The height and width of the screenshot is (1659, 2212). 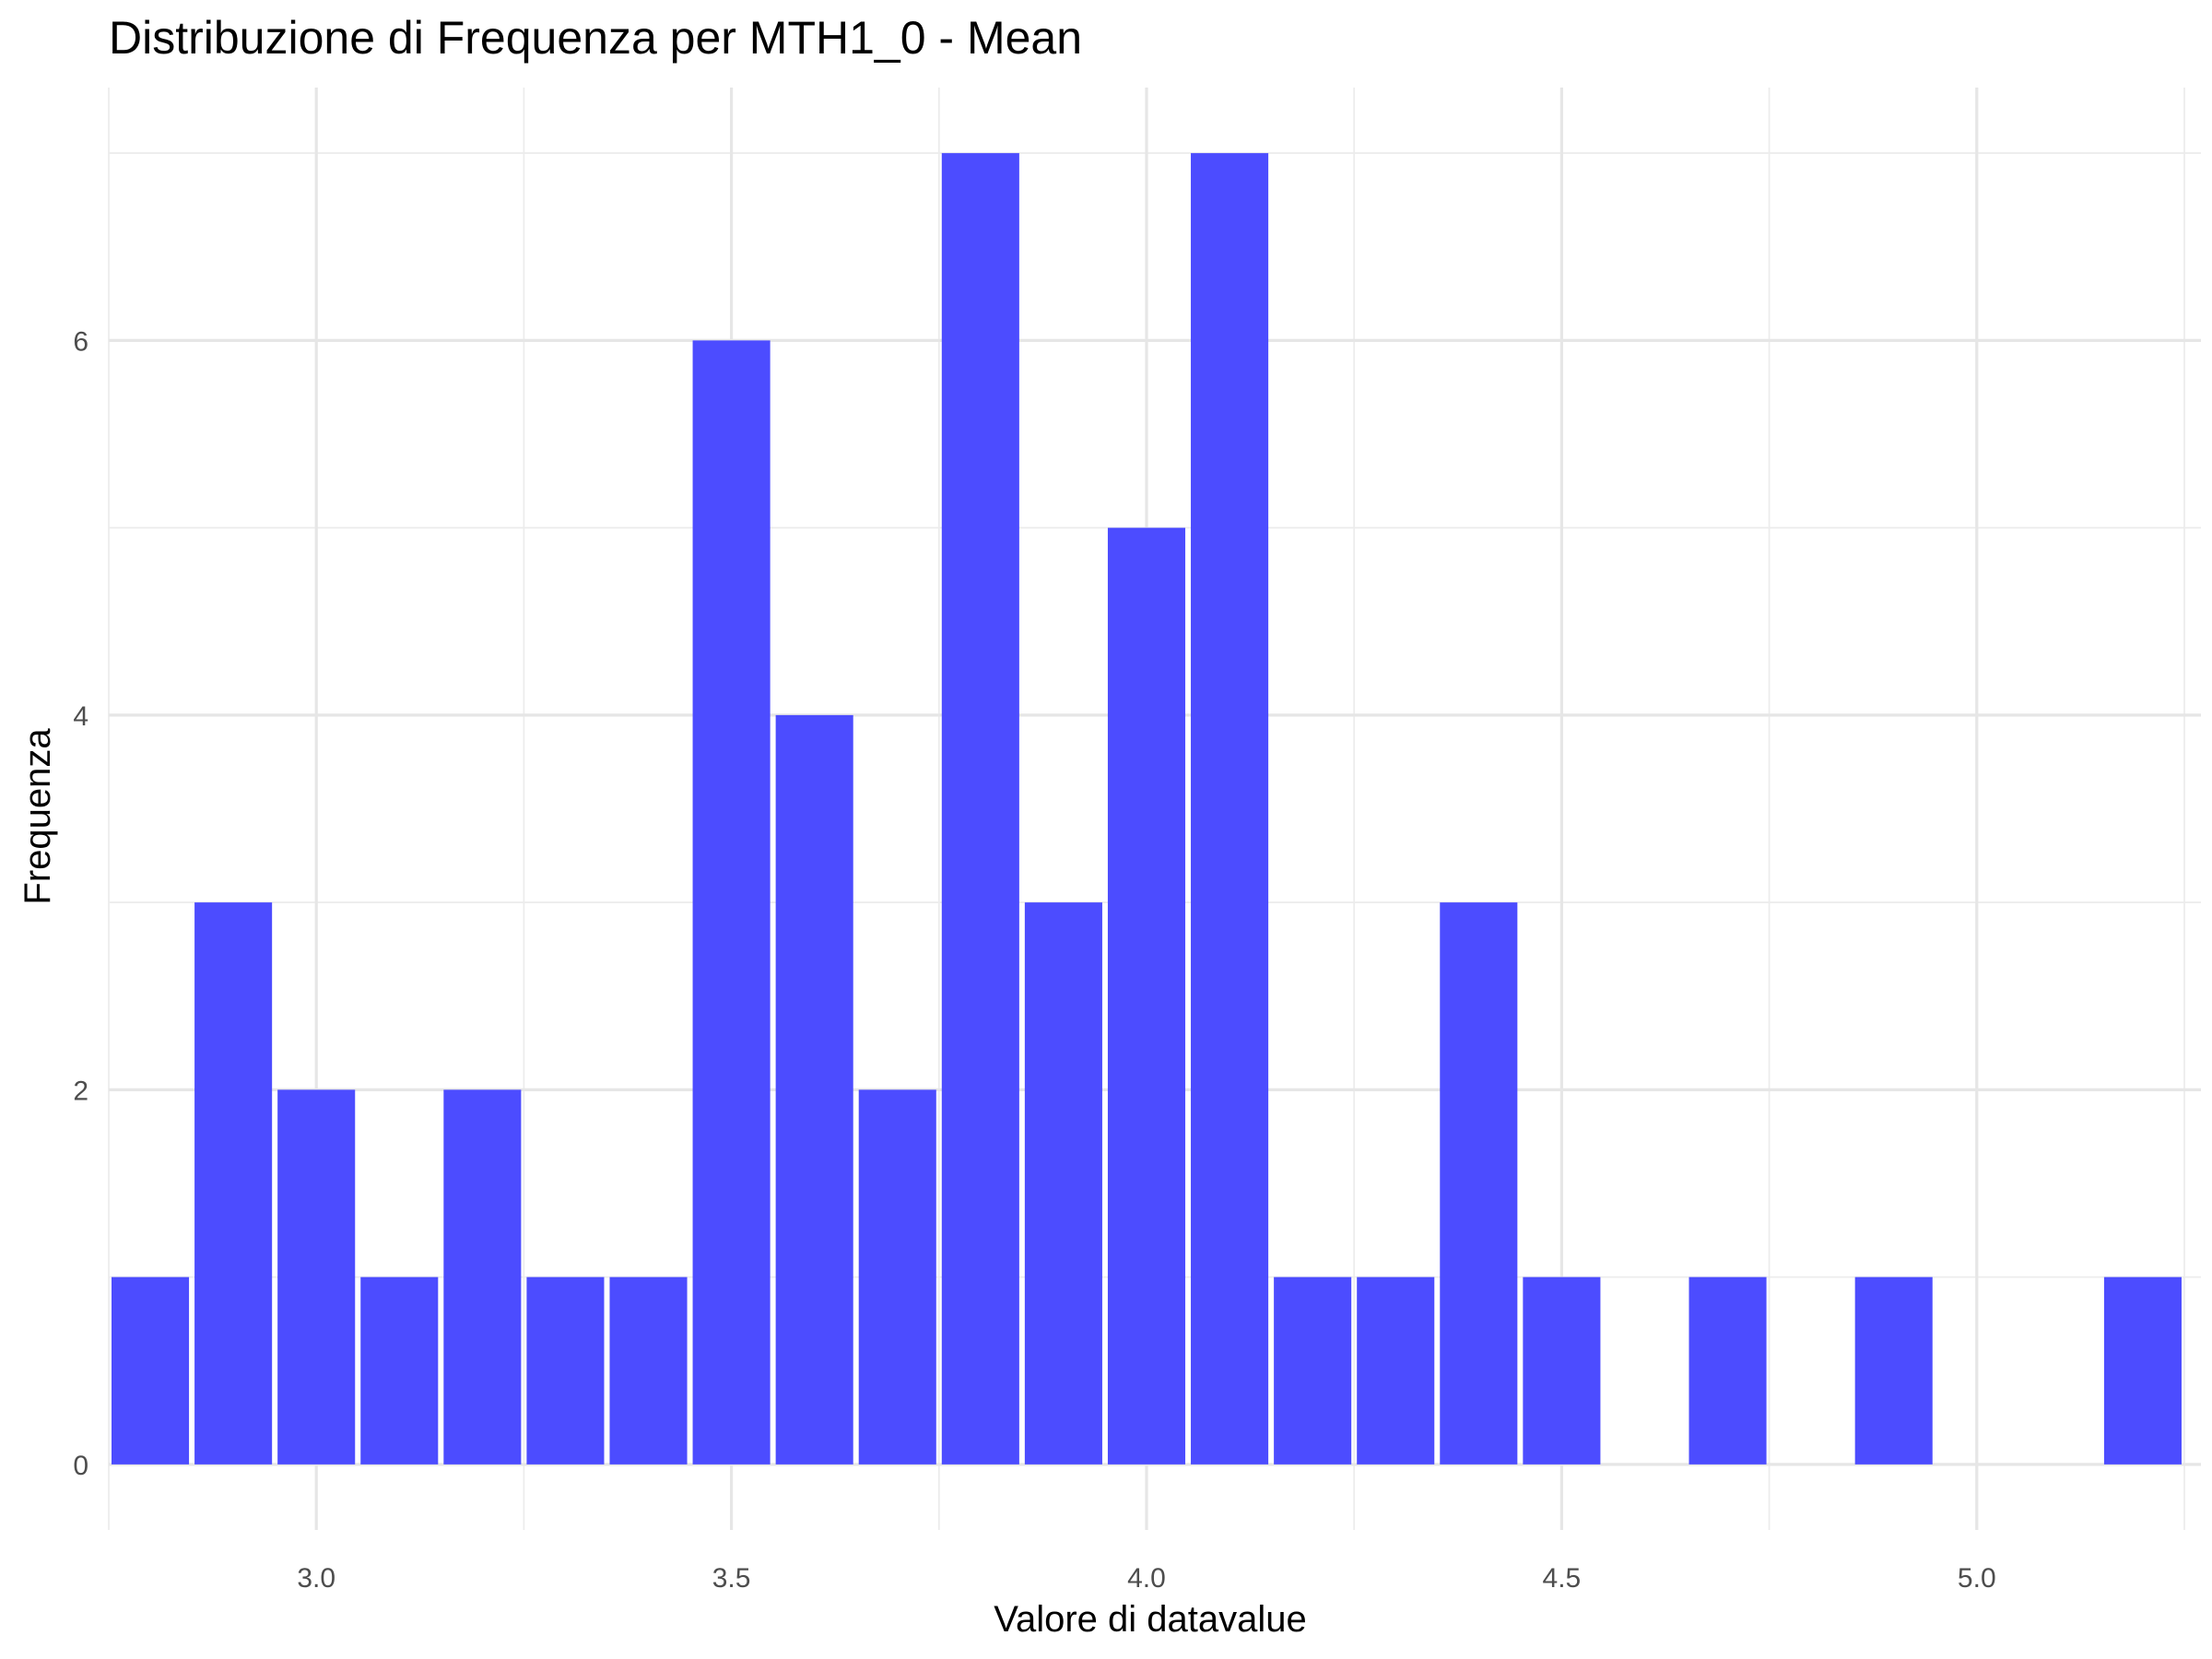 What do you see at coordinates (80, 1466) in the screenshot?
I see `y-tick-label: 0` at bounding box center [80, 1466].